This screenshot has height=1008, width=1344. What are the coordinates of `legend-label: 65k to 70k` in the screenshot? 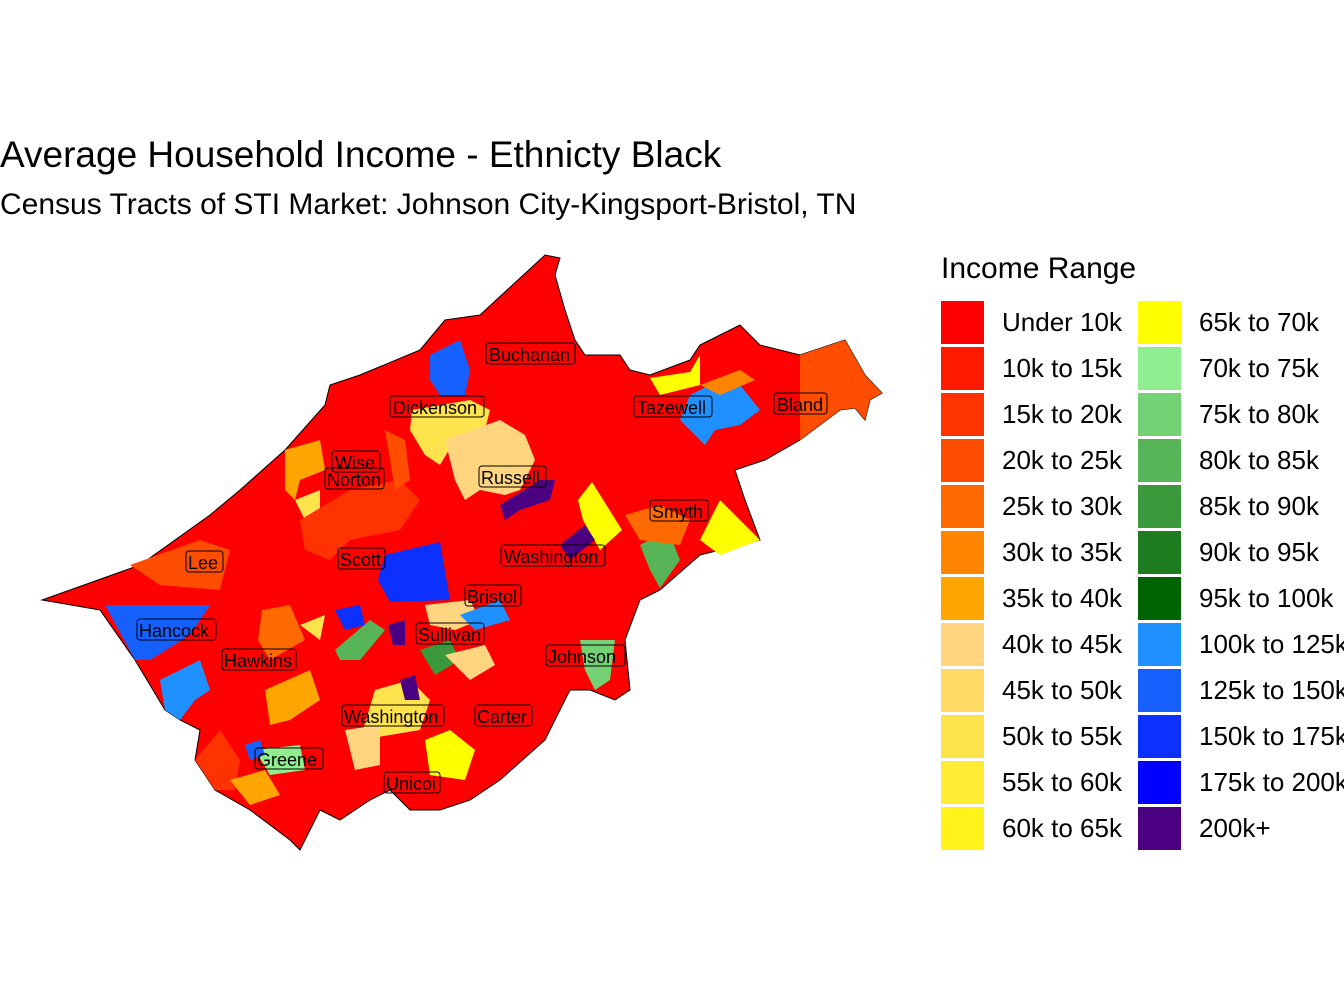 It's located at (1259, 322).